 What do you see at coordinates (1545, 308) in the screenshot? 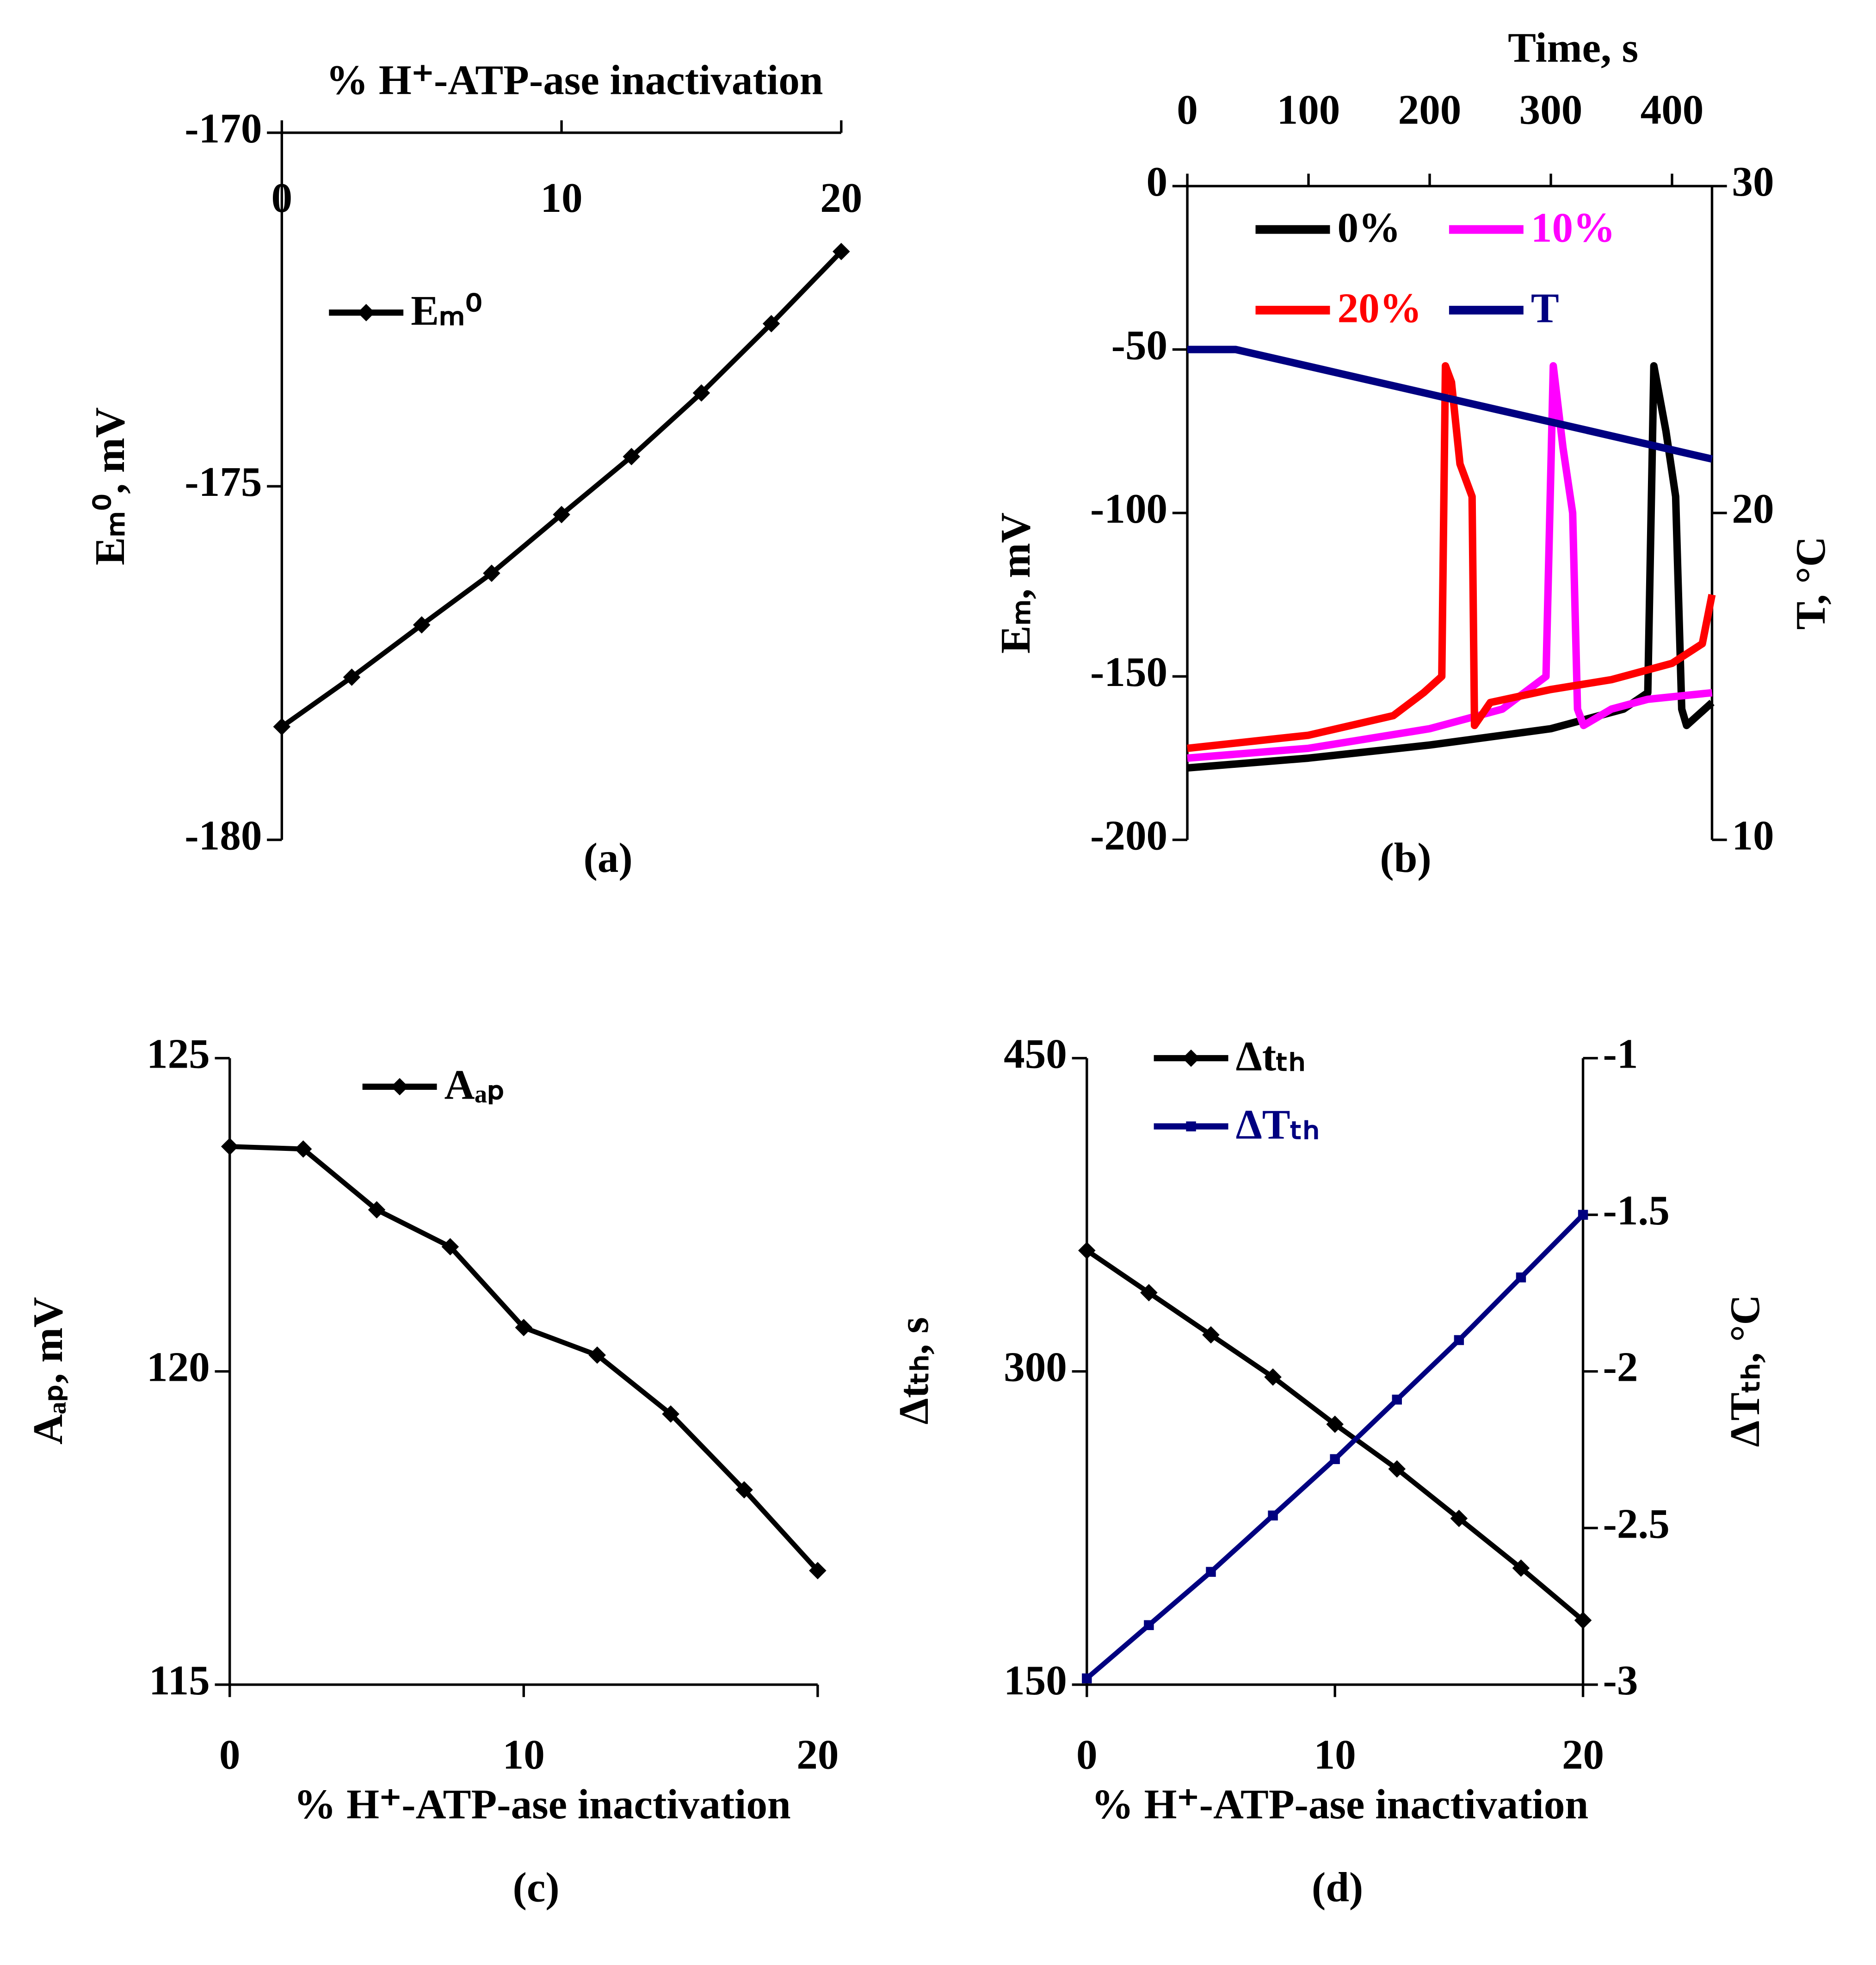
I see `legend-label: T` at bounding box center [1545, 308].